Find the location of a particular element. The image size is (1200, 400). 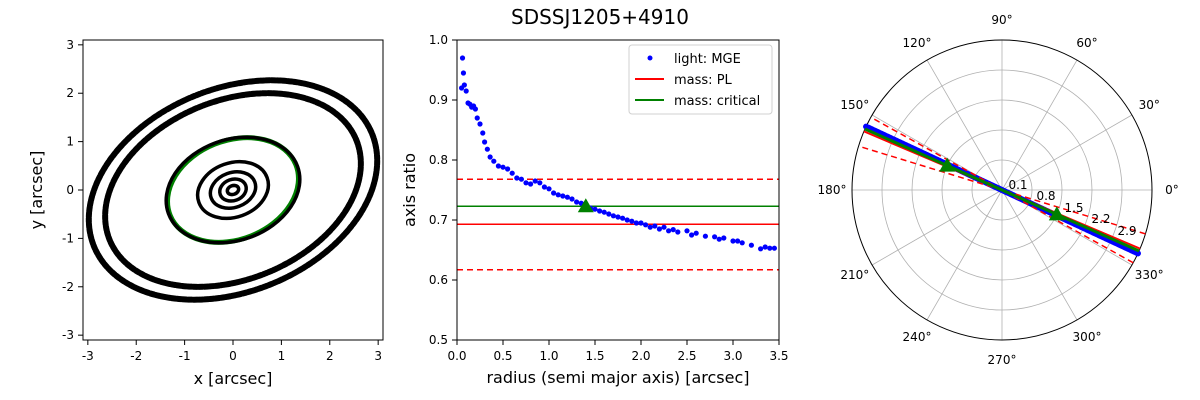

polar-angle-label: 0° is located at coordinates (1172, 190).